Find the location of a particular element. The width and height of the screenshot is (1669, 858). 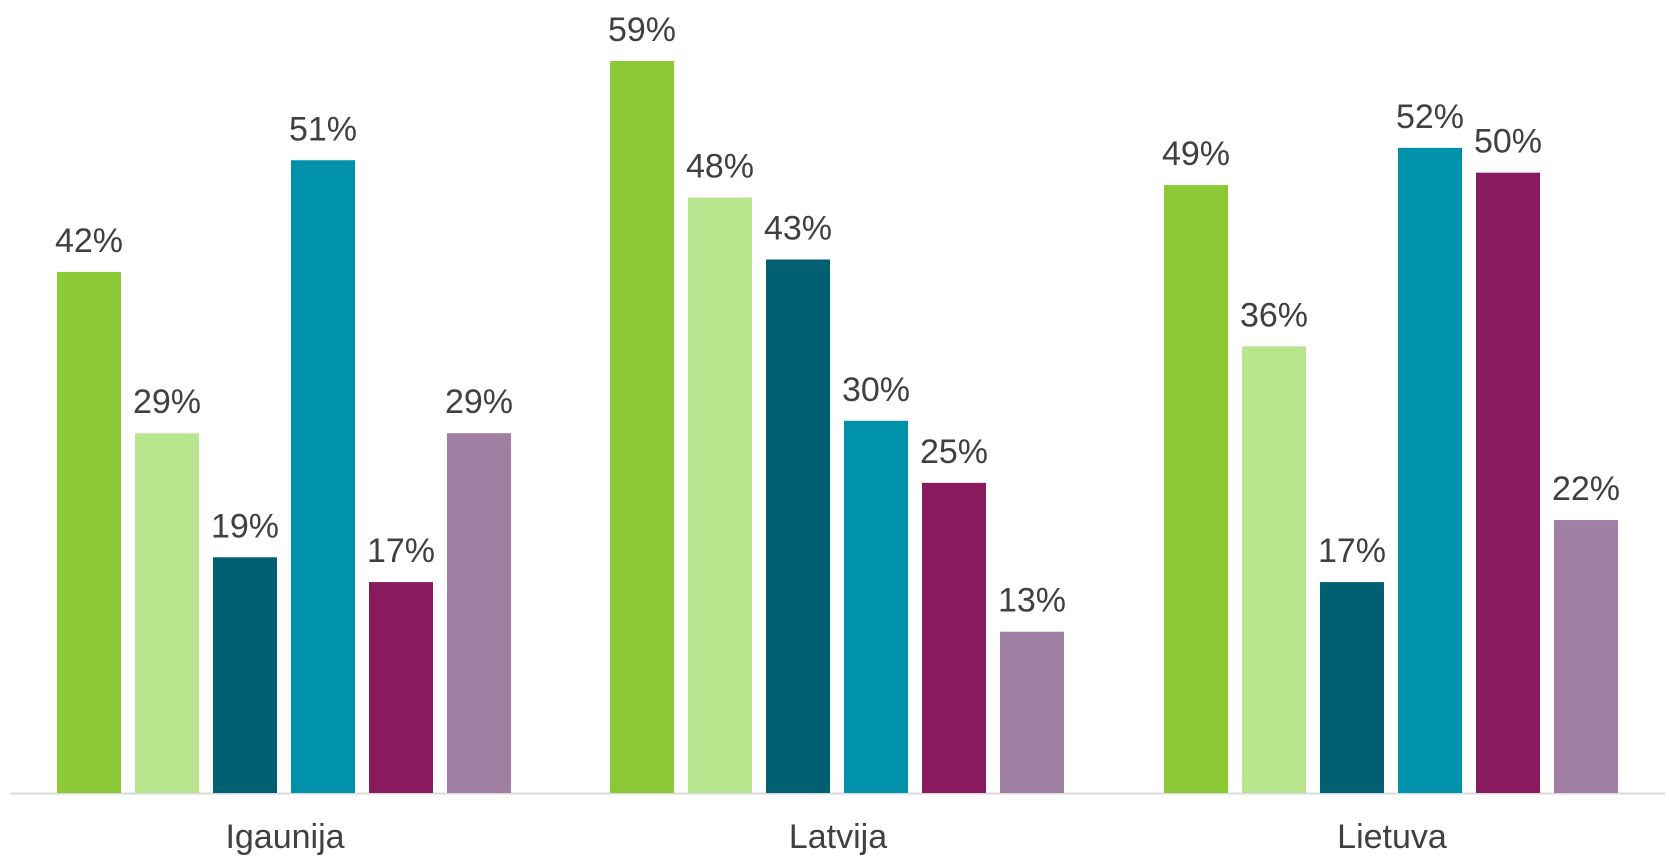

value-label-lietuva-series-5: 50% is located at coordinates (1508, 142).